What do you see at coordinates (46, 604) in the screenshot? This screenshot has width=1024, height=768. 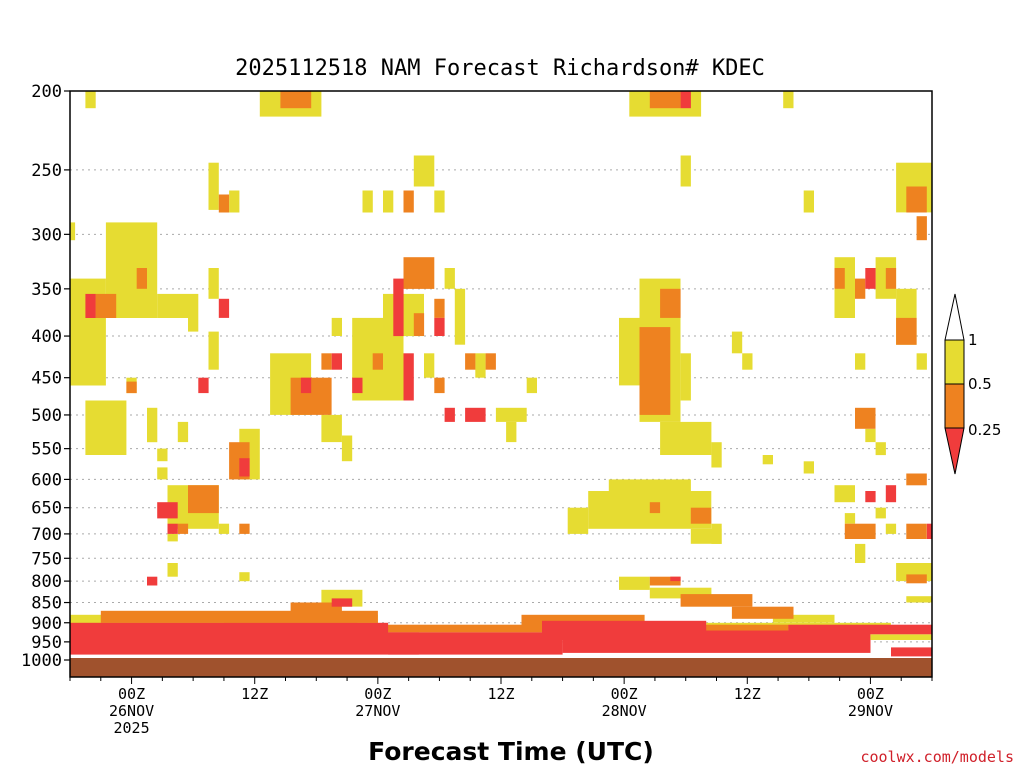 I see `y-tick-label: 850` at bounding box center [46, 604].